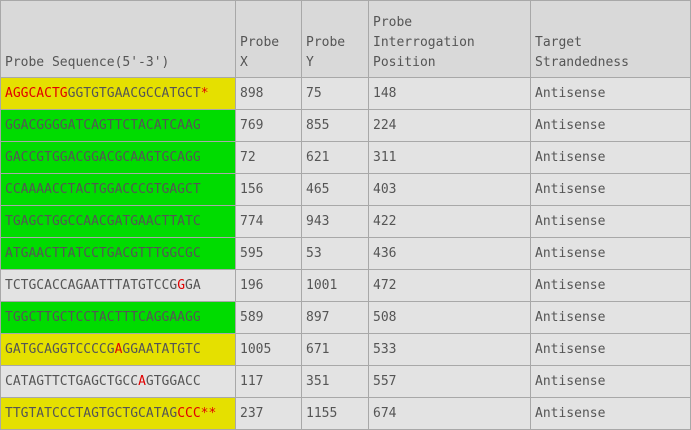 The height and width of the screenshot is (430, 691). Describe the element at coordinates (335, 125) in the screenshot. I see `probe-y-cell: 855` at that location.